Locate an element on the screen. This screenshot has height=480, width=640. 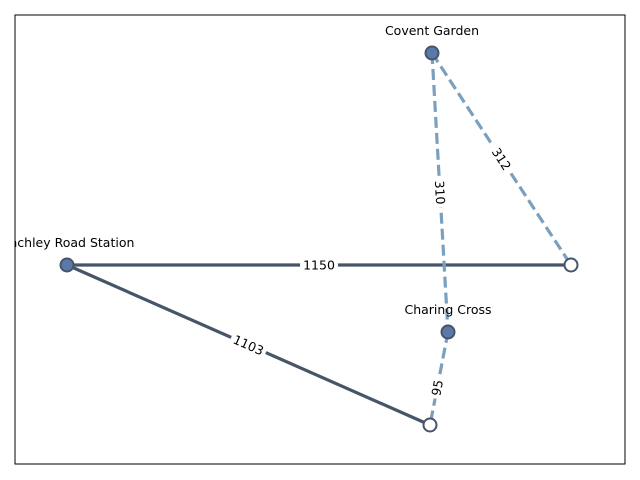
edge-label-group: 95 is located at coordinates (437, 388).